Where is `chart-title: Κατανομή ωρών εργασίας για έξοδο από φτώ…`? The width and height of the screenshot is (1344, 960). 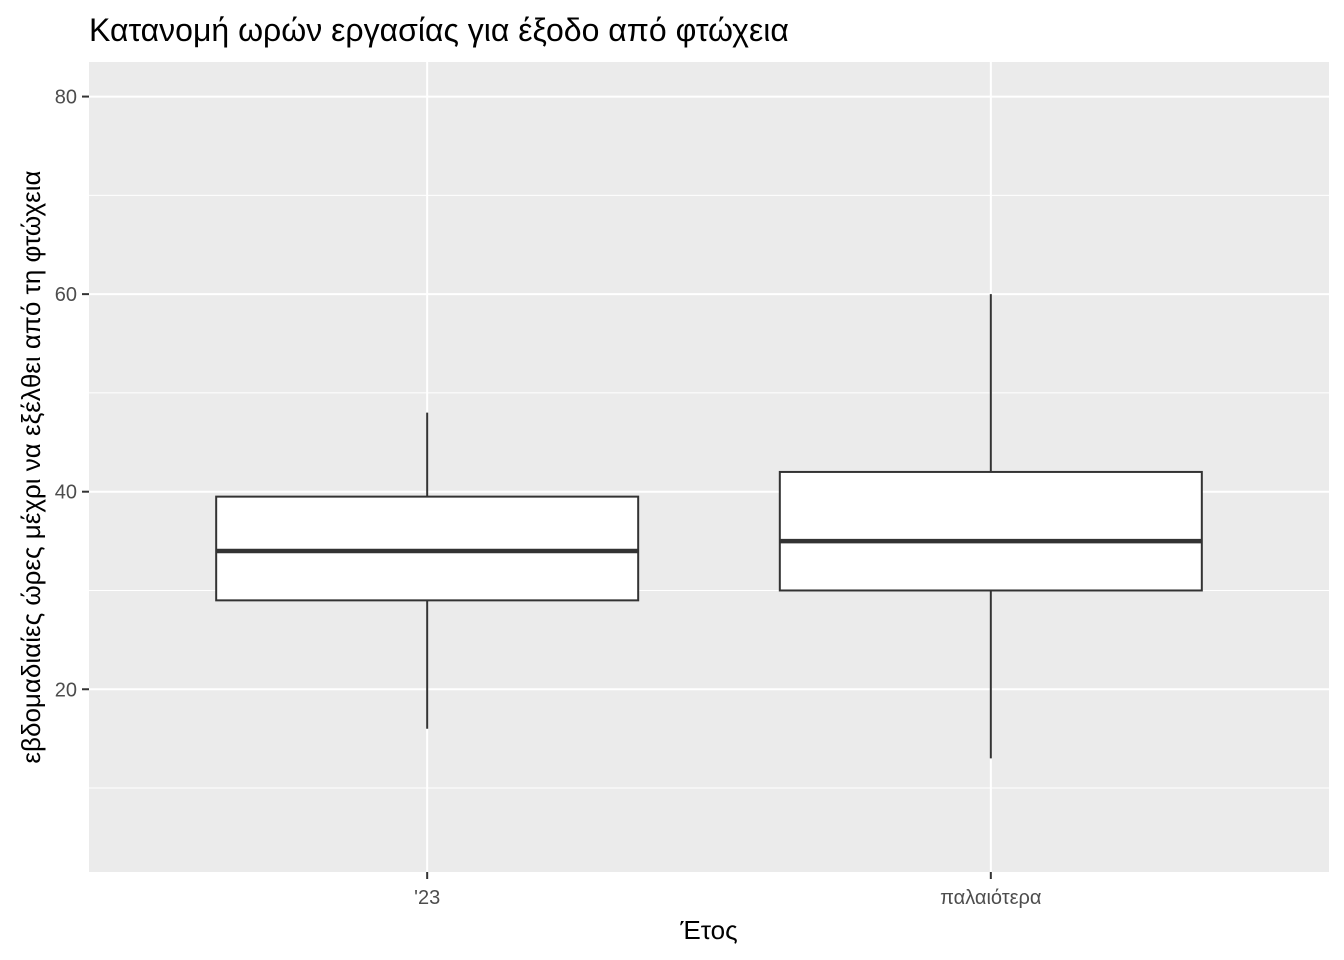
chart-title: Κατανομή ωρών εργασίας για έξοδο από φτώ… is located at coordinates (439, 30).